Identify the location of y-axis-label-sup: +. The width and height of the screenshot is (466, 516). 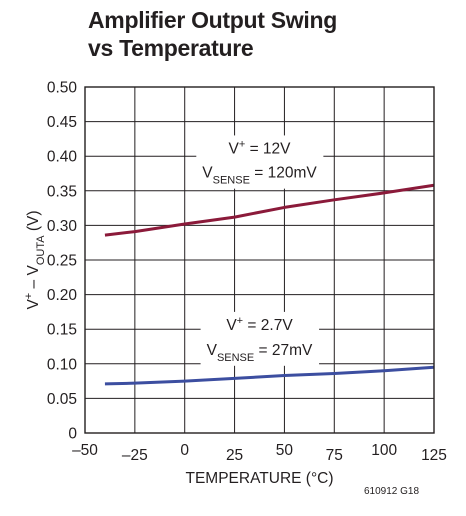
(29, 296).